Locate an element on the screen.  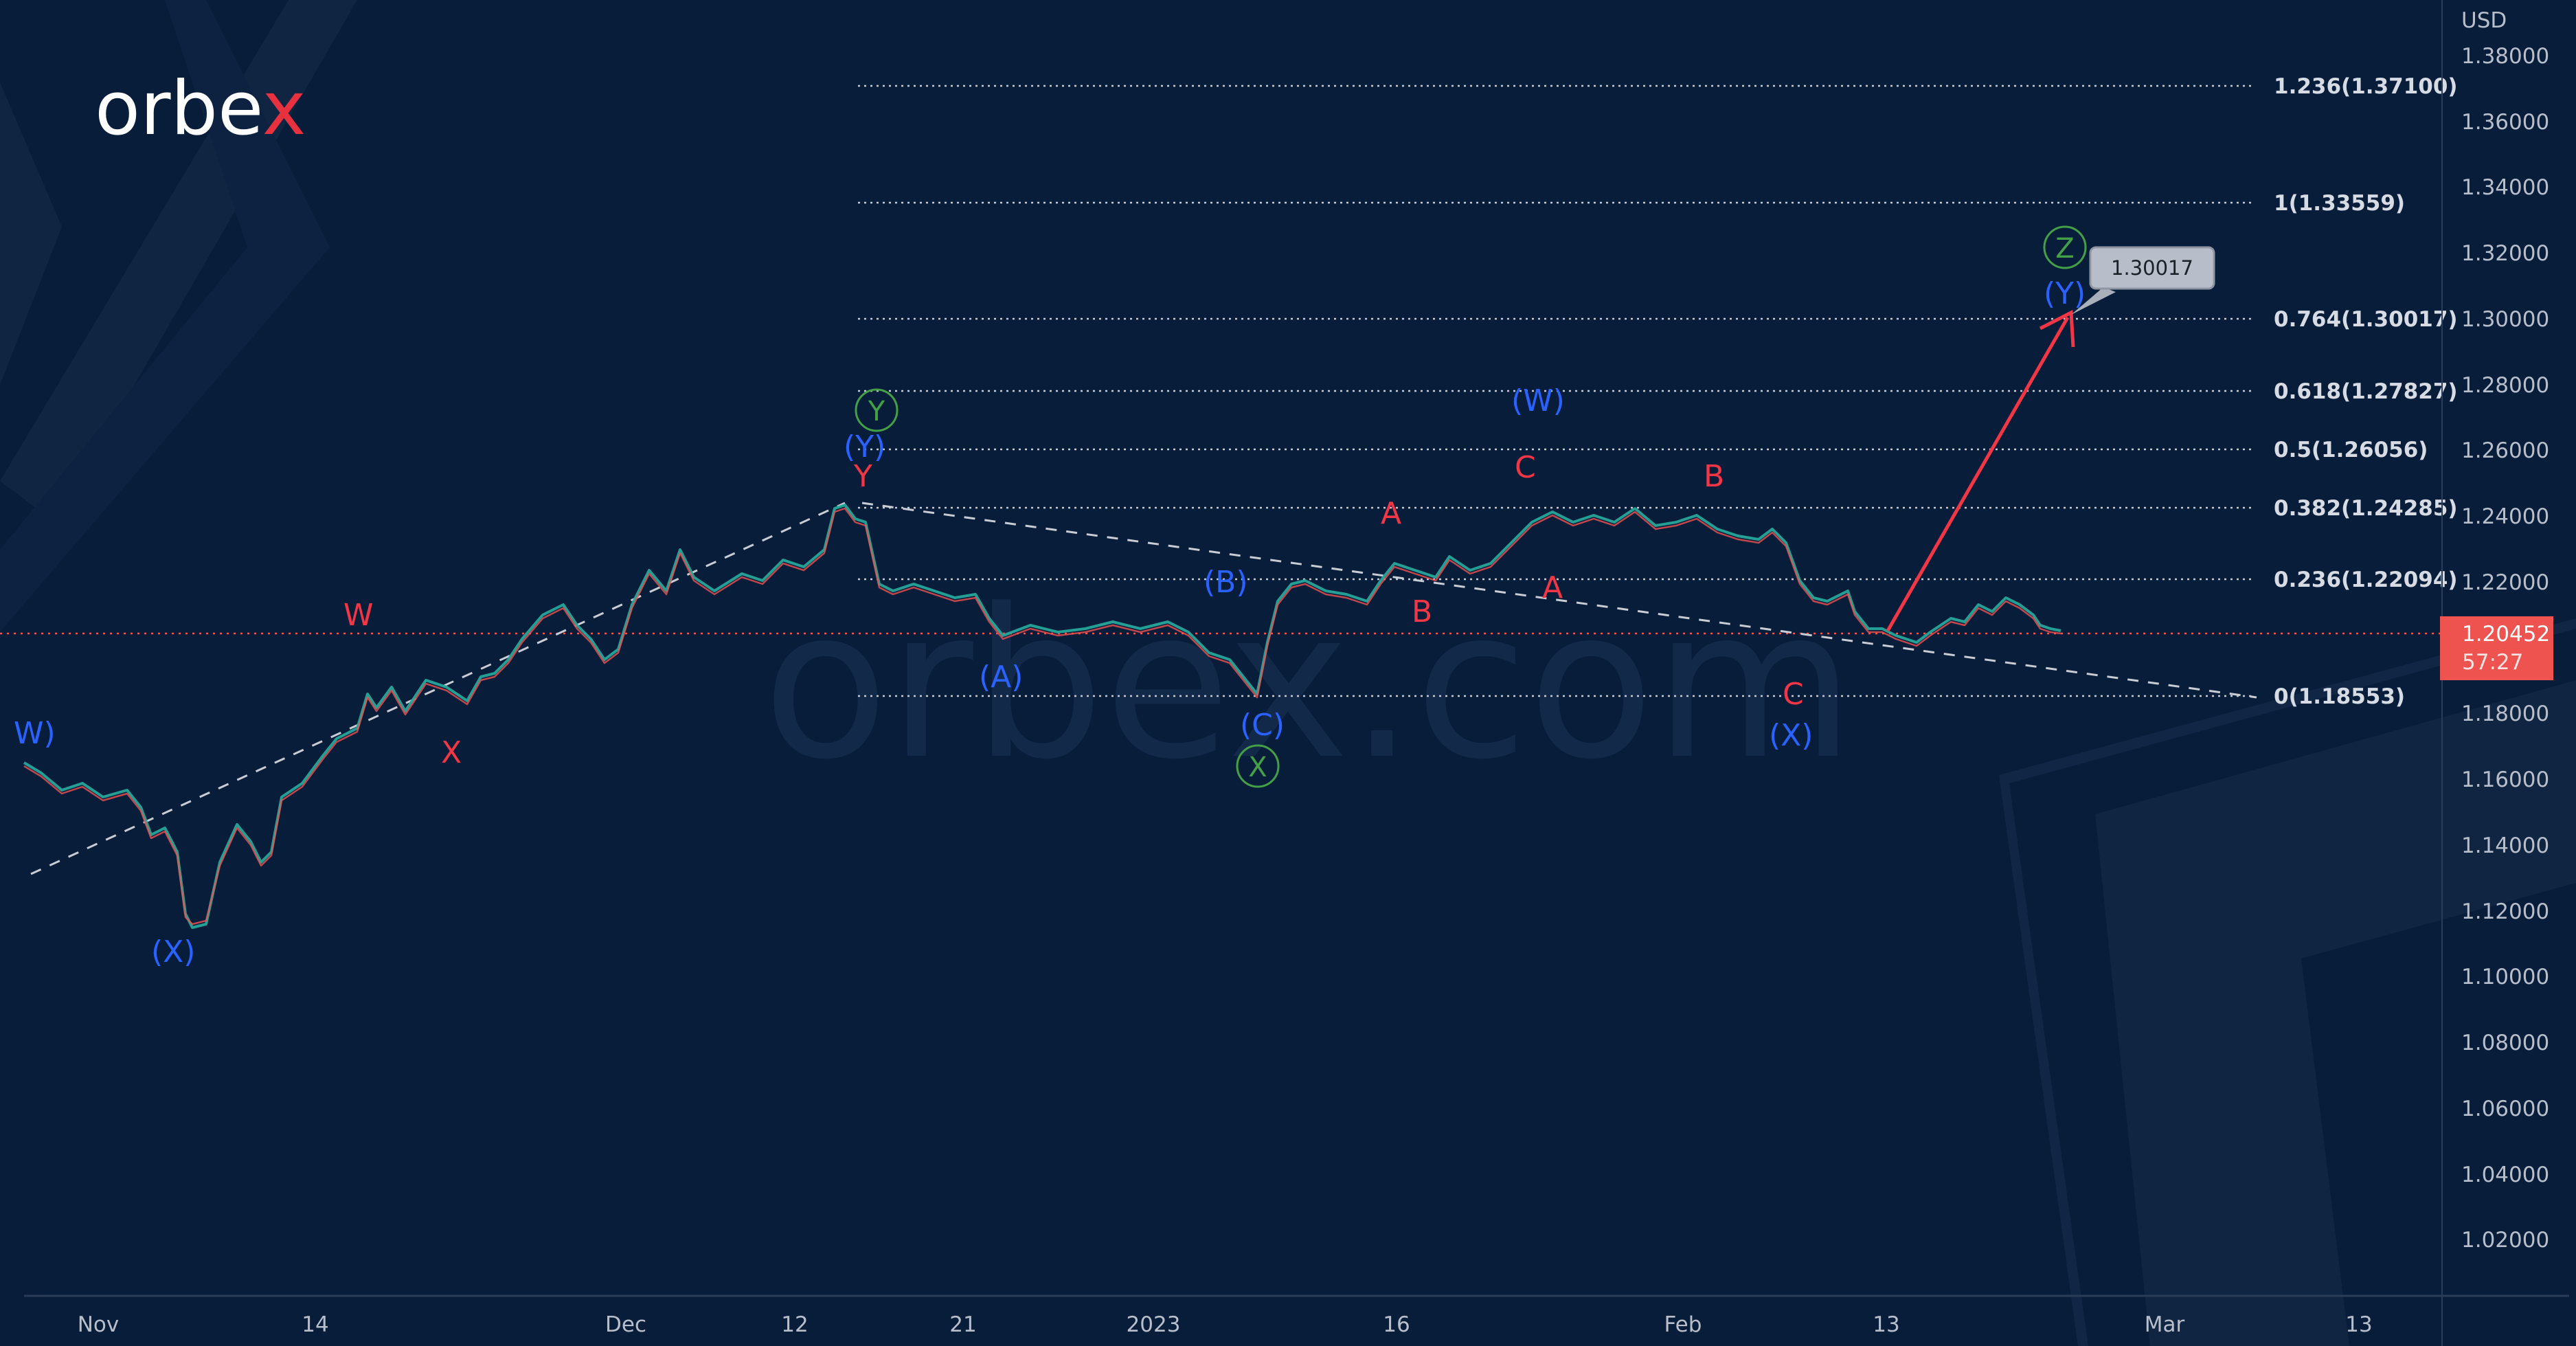
wave-label-w-red: W is located at coordinates (358, 615).